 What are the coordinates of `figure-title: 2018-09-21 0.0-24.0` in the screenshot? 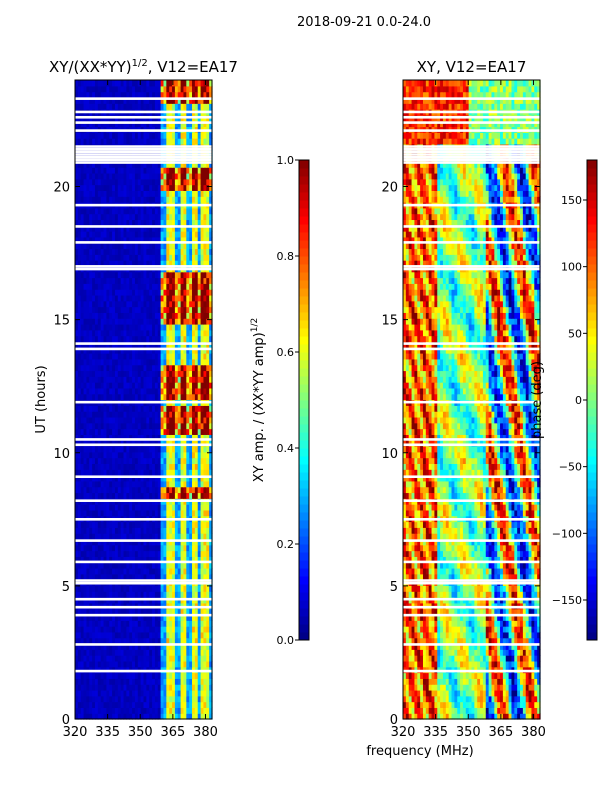 It's located at (364, 22).